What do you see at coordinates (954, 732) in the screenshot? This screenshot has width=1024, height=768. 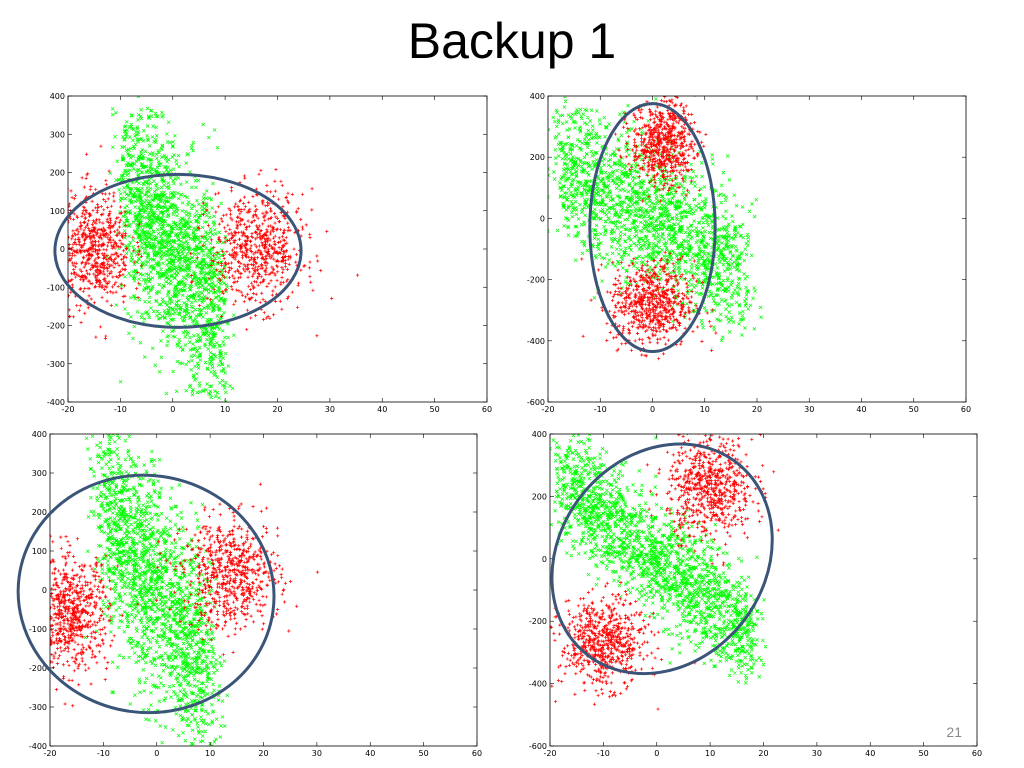 I see `slide-number: 21` at bounding box center [954, 732].